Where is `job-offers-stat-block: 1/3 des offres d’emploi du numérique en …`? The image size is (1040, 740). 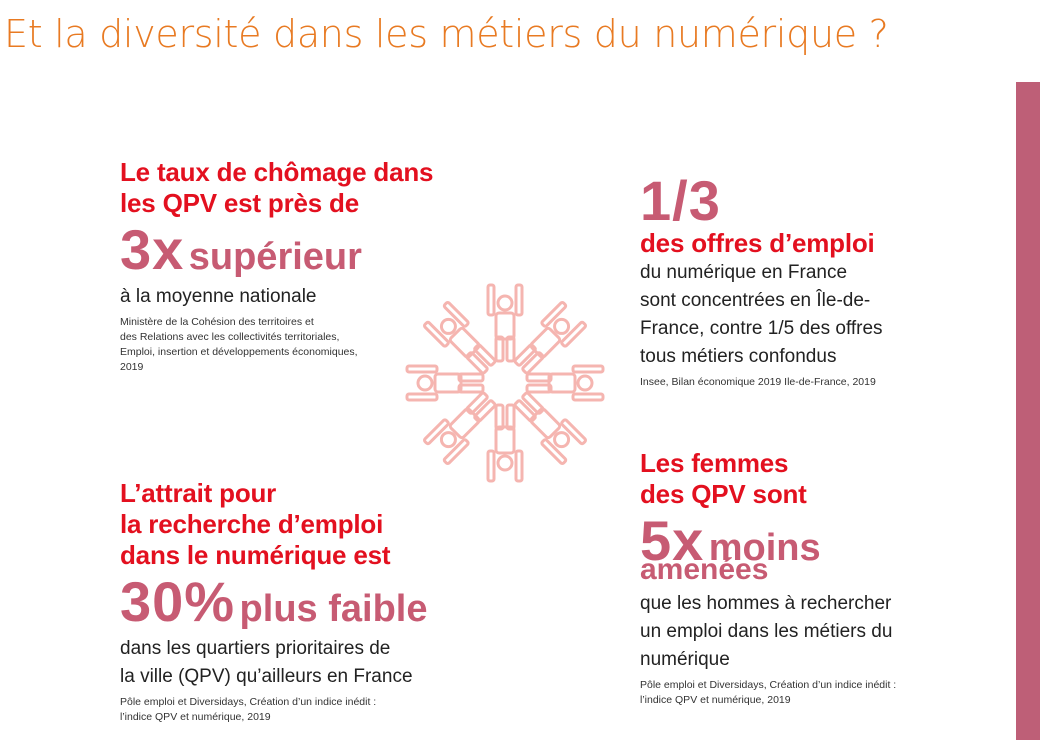
job-offers-stat-block: 1/3 des offres d’emploi du numérique en … is located at coordinates (805, 281).